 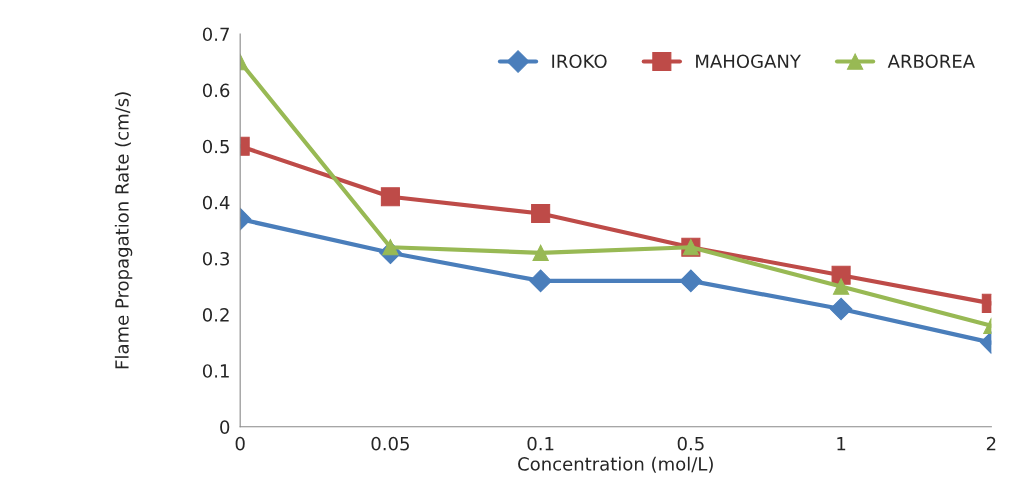 I want to click on x-tick-label: 0.5, so click(x=690, y=443).